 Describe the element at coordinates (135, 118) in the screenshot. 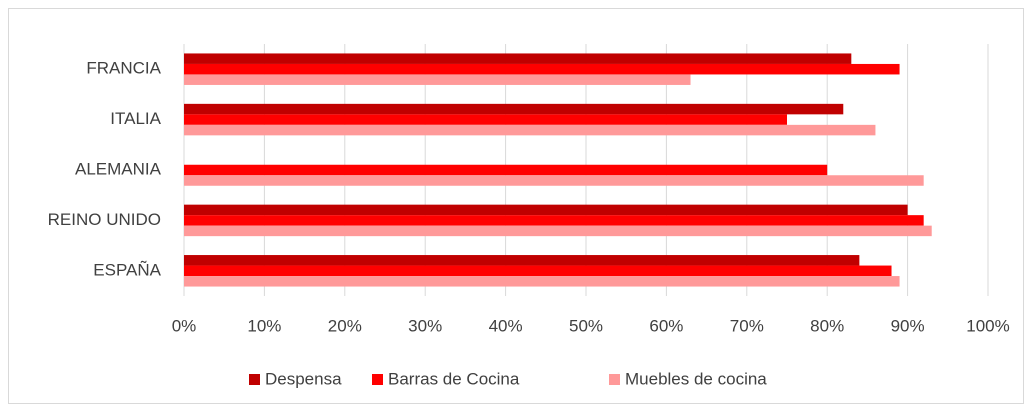

I see `y-tick-label: ITALIA` at that location.